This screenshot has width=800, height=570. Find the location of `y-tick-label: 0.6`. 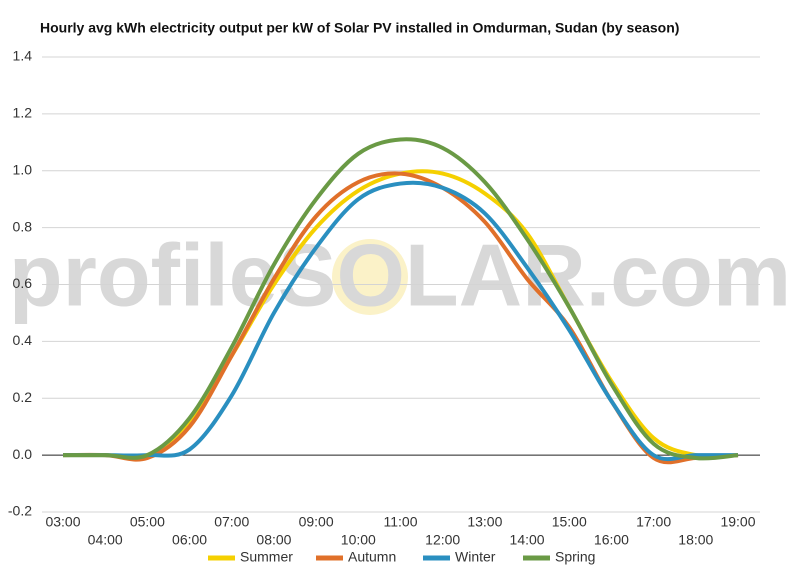

y-tick-label: 0.6 is located at coordinates (23, 283).